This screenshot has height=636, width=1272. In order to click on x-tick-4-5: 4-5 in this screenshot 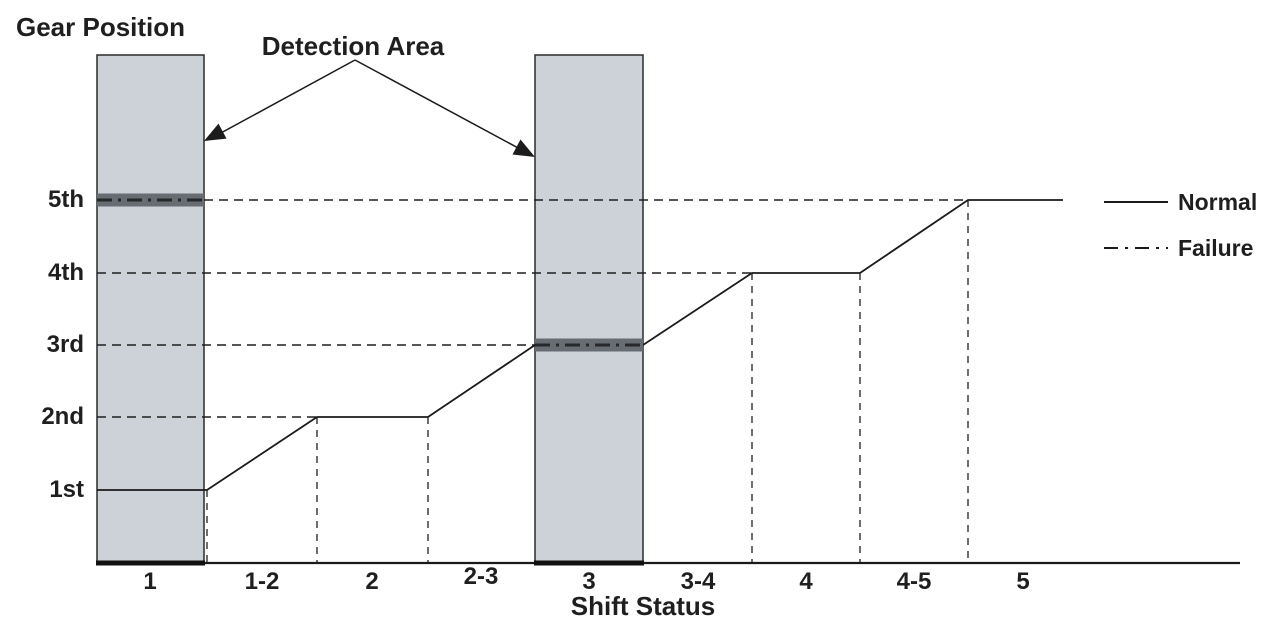, I will do `click(914, 581)`.